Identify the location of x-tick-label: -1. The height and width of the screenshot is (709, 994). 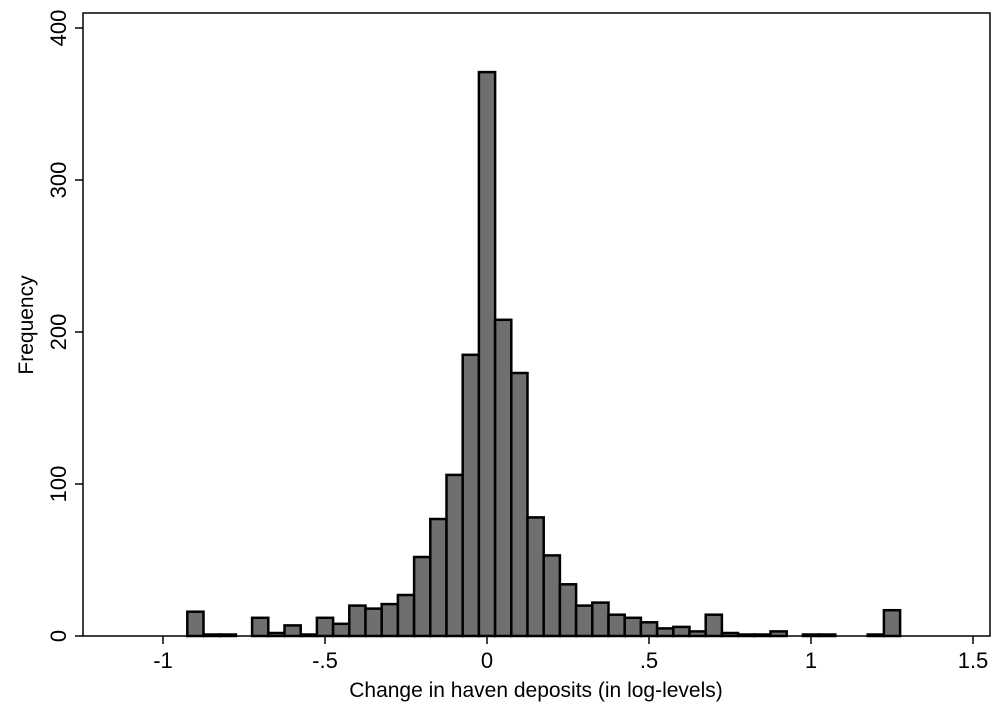
(163, 660).